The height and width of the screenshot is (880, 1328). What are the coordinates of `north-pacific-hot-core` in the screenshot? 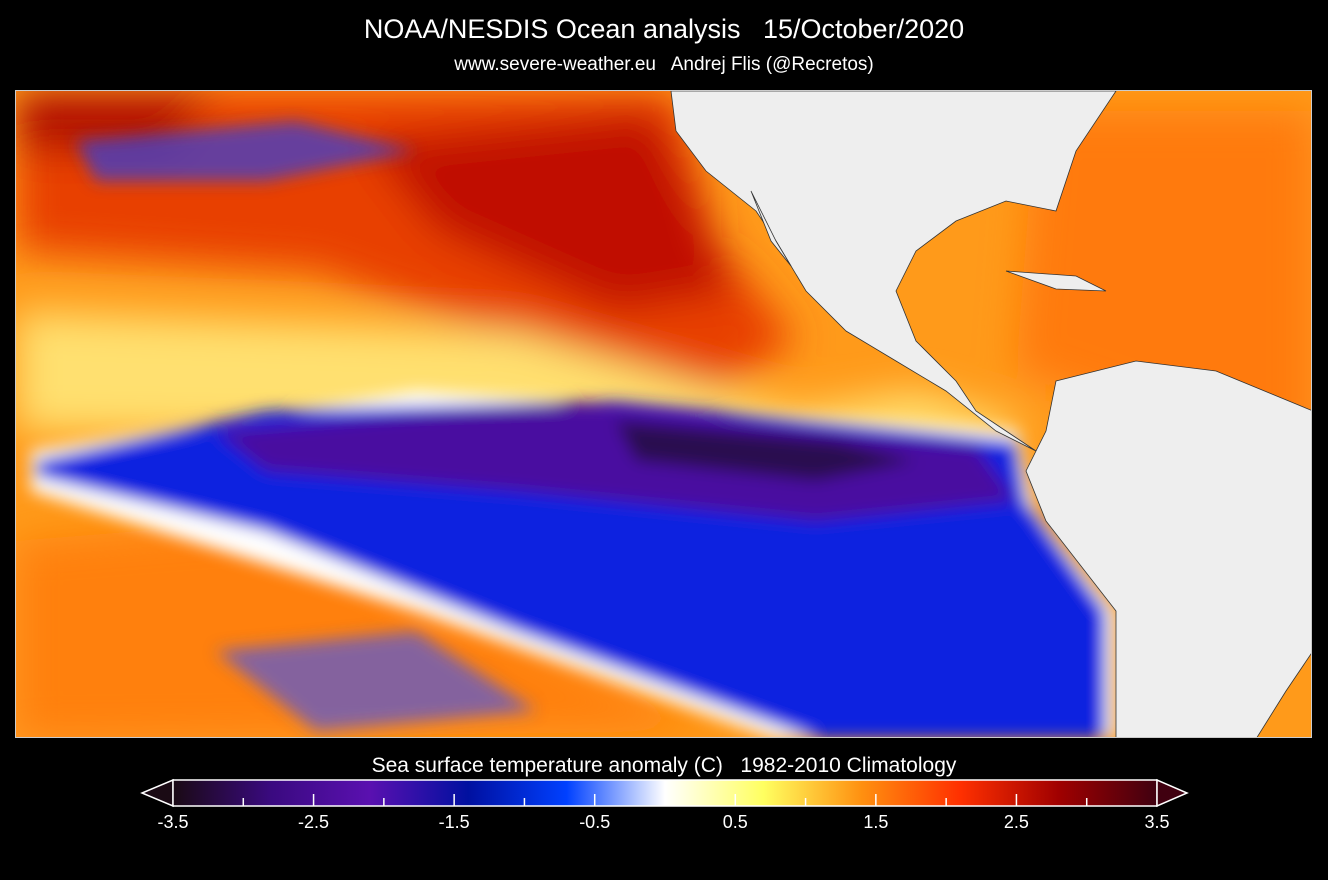 It's located at (551, 211).